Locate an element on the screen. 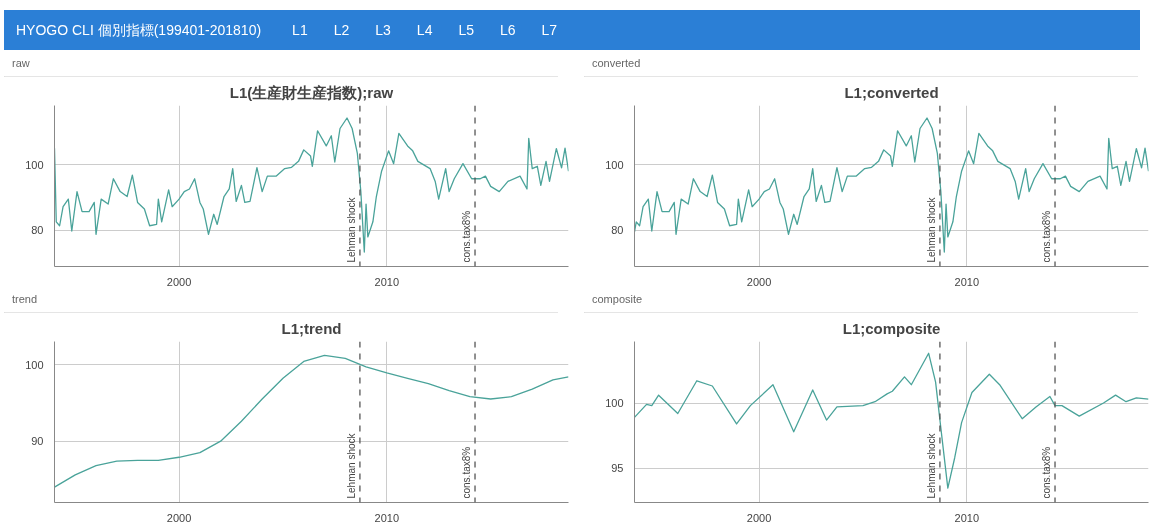  chart-subtitle: composite is located at coordinates (861, 300).